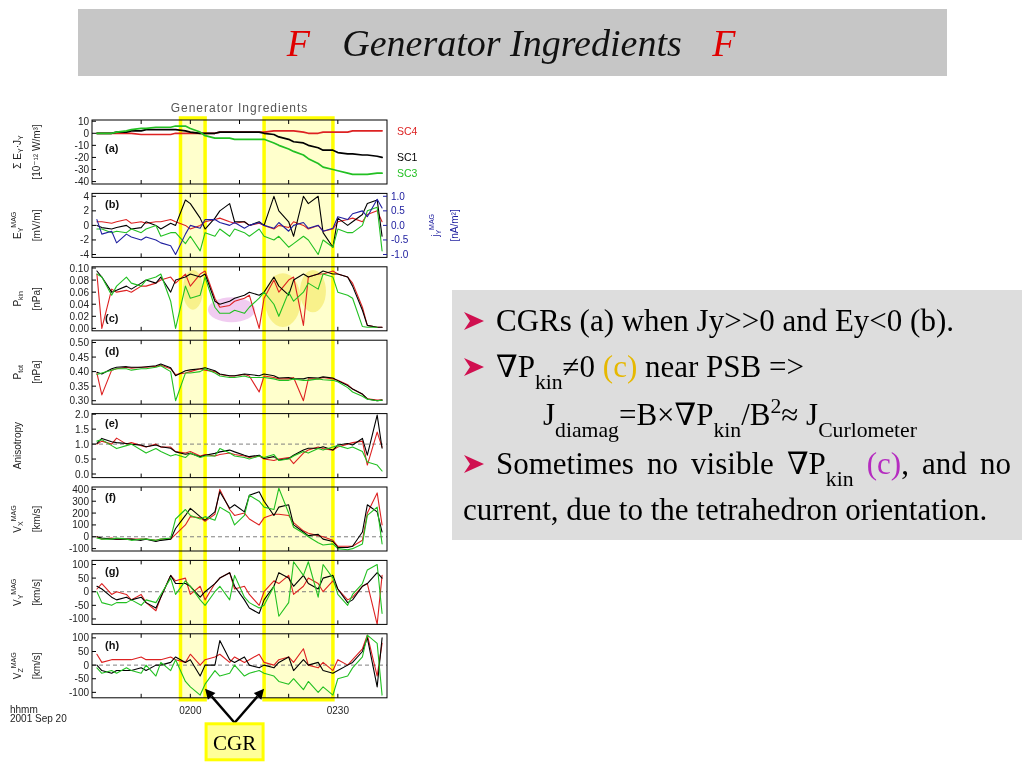  What do you see at coordinates (234, 742) in the screenshot?
I see `text: CGR` at bounding box center [234, 742].